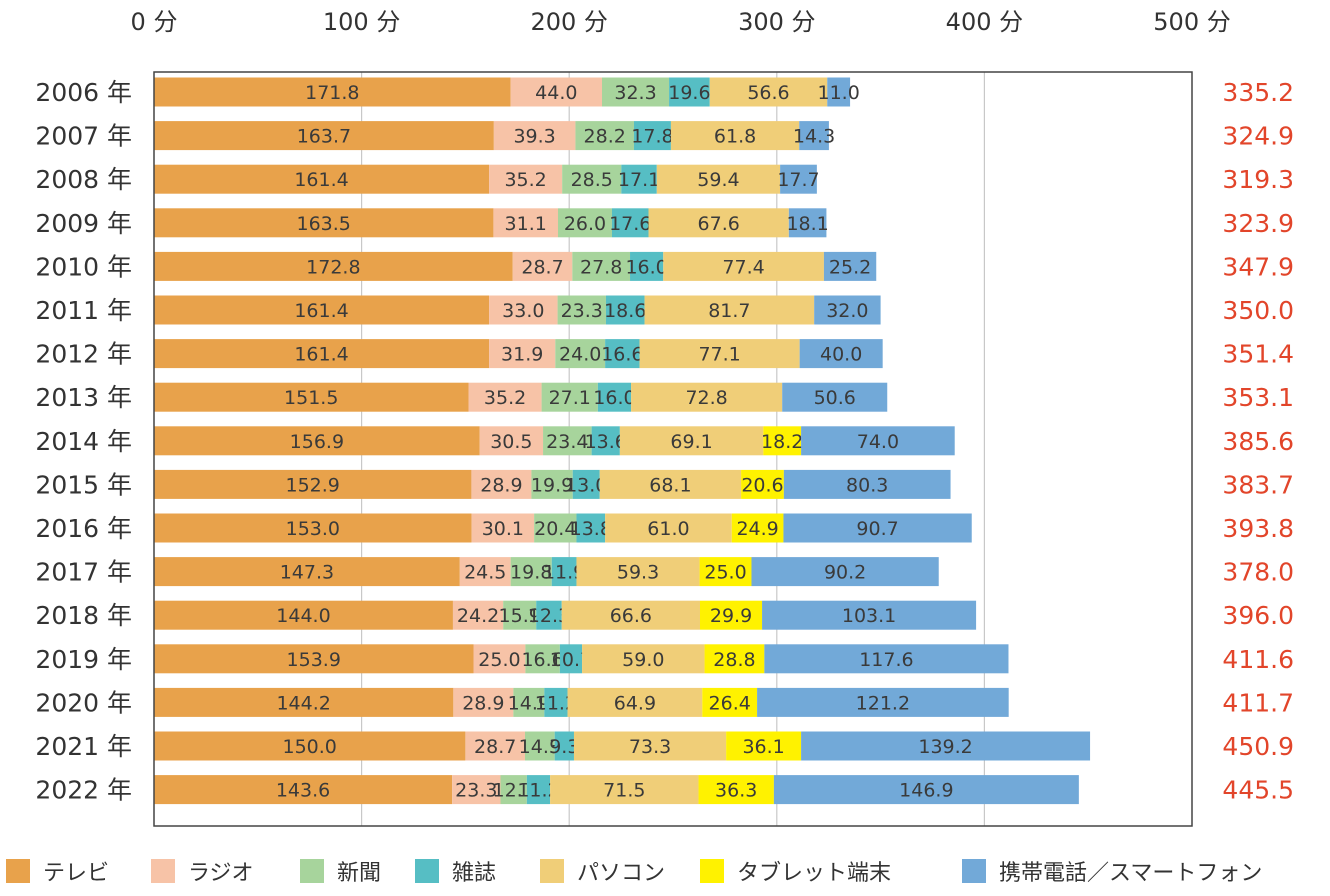  Describe the element at coordinates (83, 310) in the screenshot. I see `y-category-label: 2011 年` at that location.